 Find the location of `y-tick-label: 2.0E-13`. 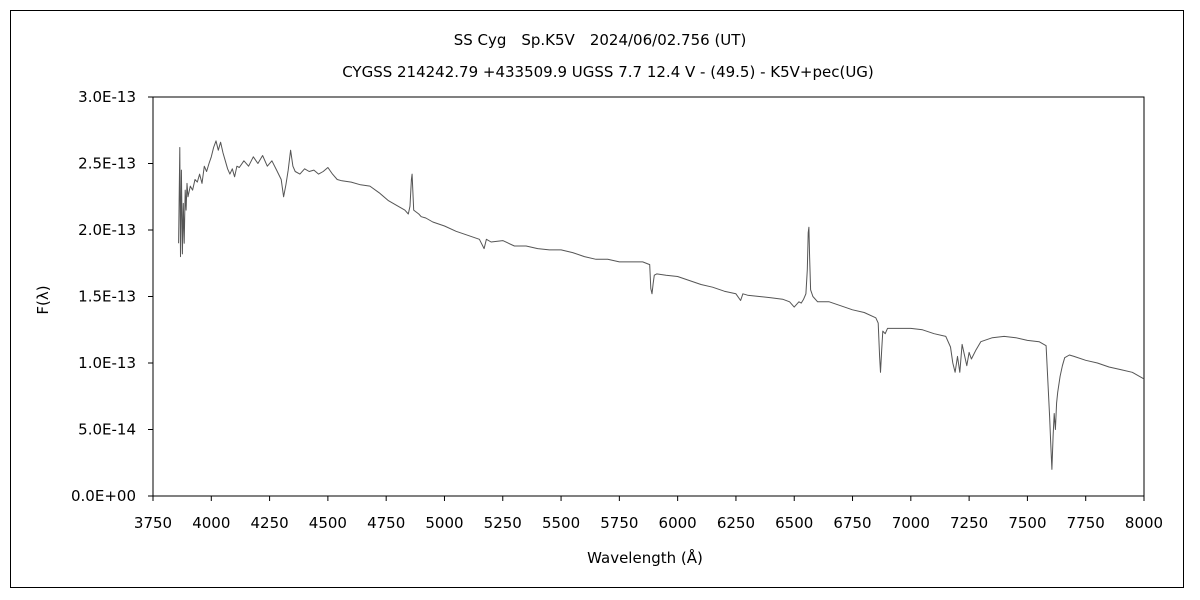

y-tick-label: 2.0E-13 is located at coordinates (107, 230).